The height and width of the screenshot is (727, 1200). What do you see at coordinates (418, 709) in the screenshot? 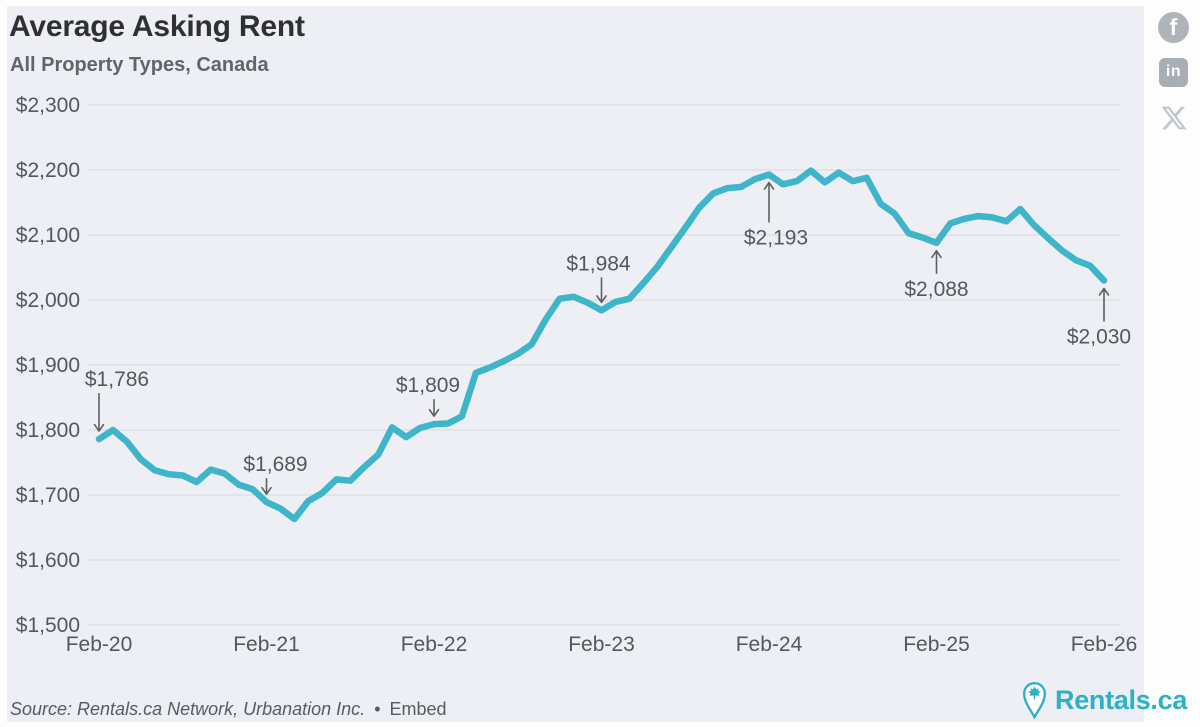
I see `embed-link: Embed` at bounding box center [418, 709].